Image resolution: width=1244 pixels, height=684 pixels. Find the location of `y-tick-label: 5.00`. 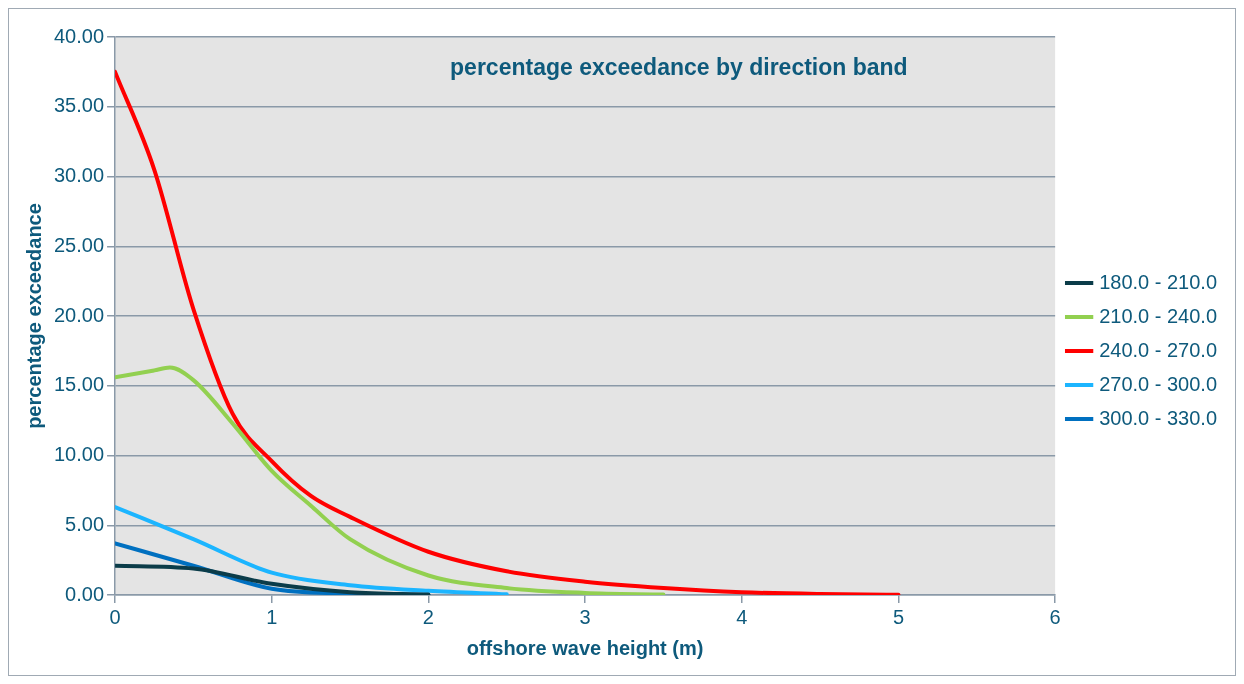

y-tick-label: 5.00 is located at coordinates (85, 523).